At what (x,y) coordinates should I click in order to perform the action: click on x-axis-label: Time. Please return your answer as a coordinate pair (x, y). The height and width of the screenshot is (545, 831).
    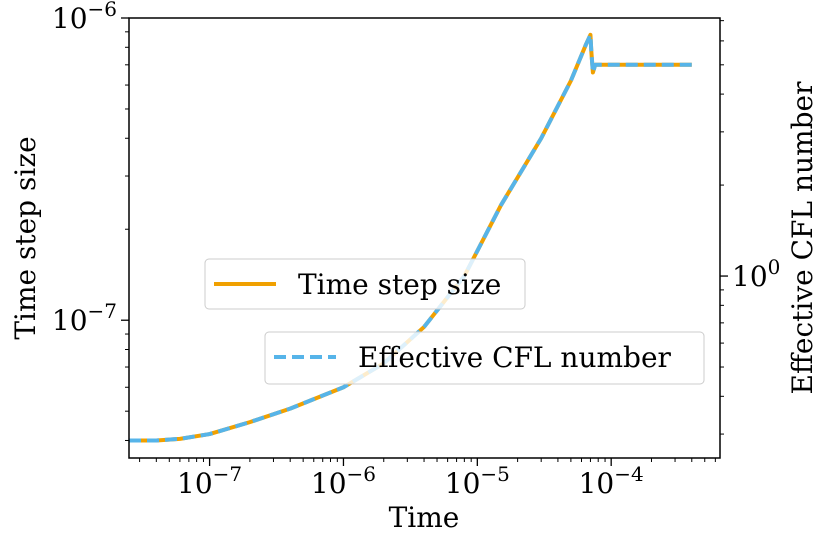
    Looking at the image, I should click on (424, 517).